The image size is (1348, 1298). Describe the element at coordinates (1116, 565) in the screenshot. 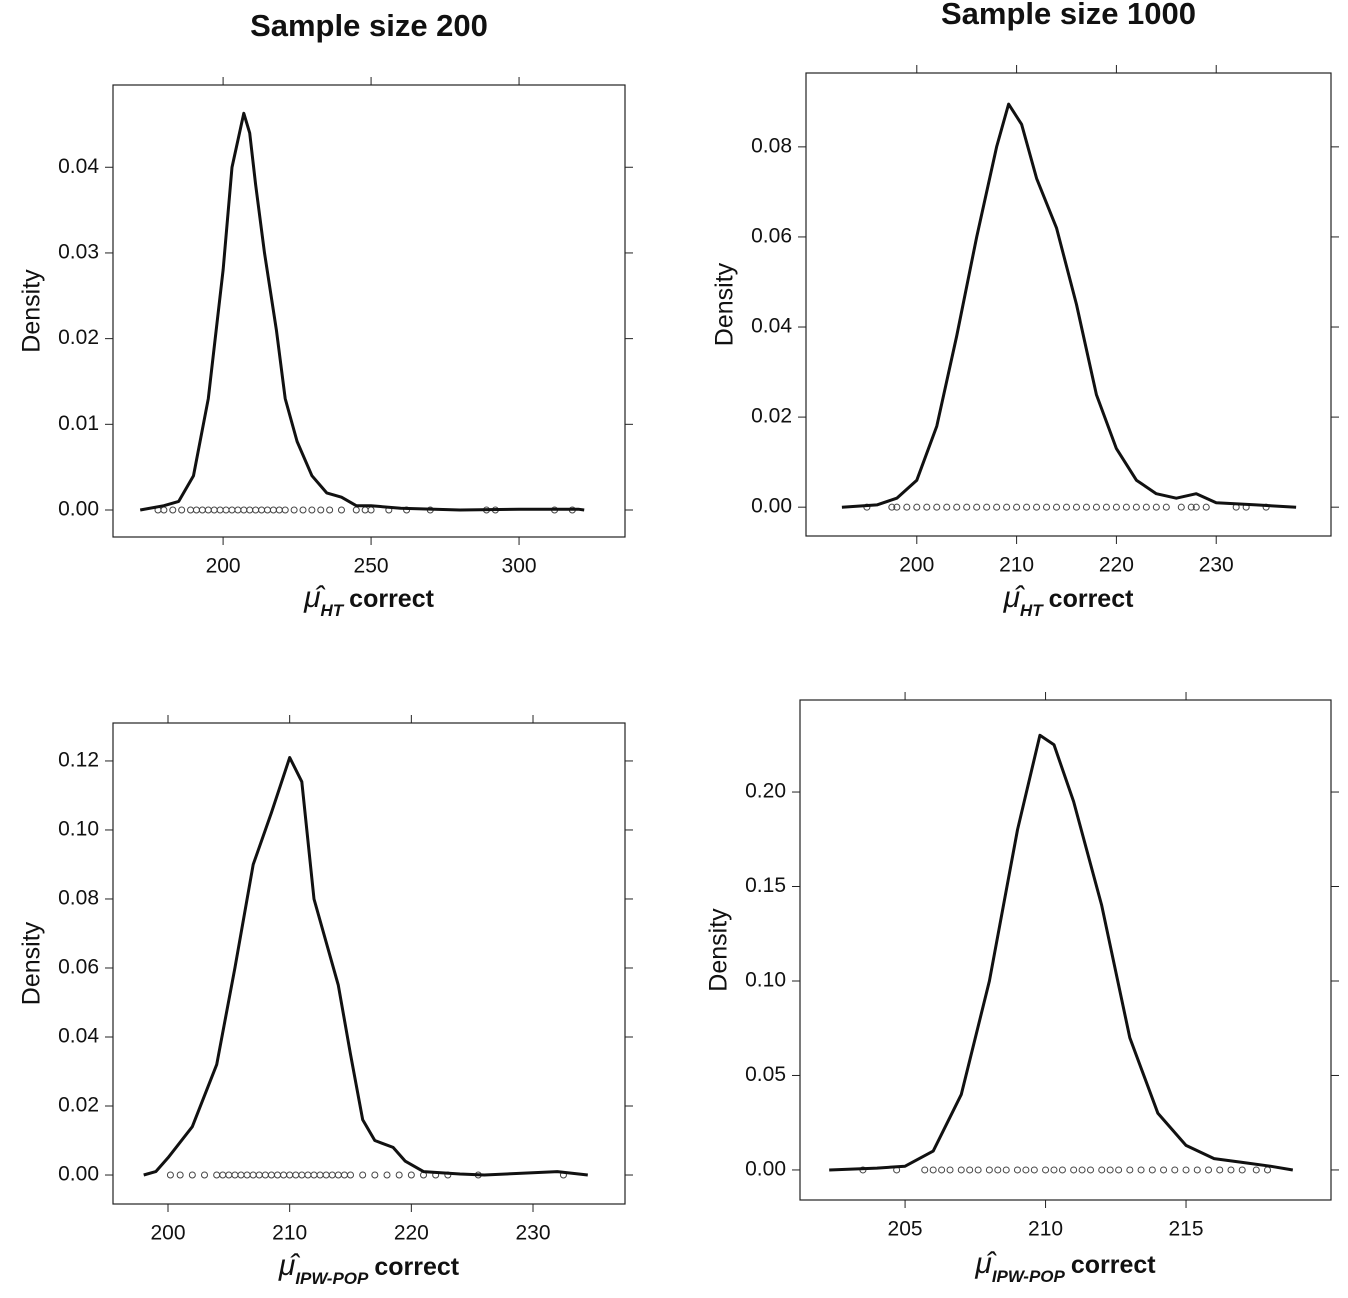

I see `x-tick-label: 220` at that location.